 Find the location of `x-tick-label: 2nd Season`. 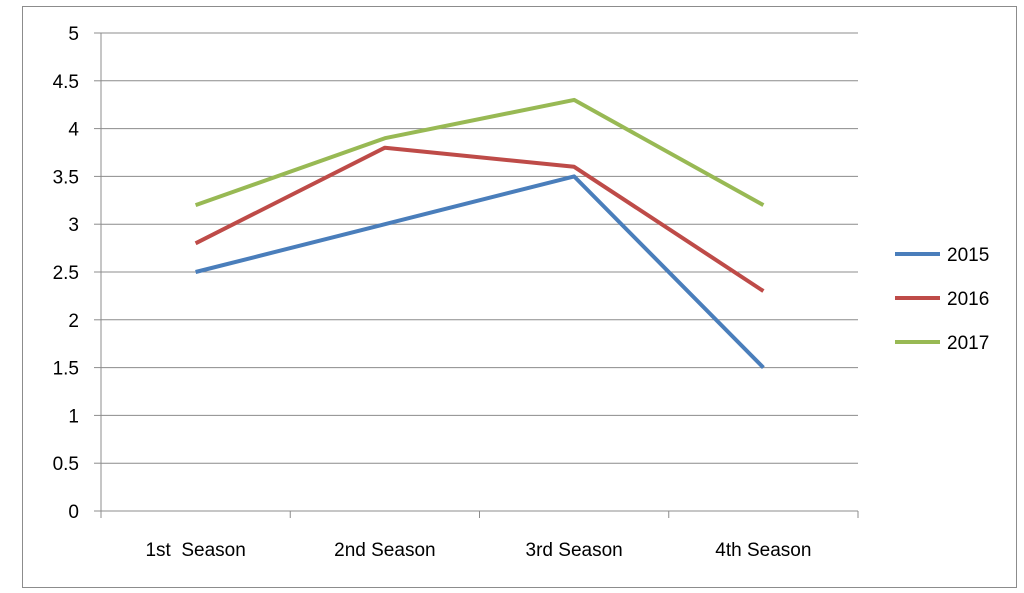

x-tick-label: 2nd Season is located at coordinates (384, 550).